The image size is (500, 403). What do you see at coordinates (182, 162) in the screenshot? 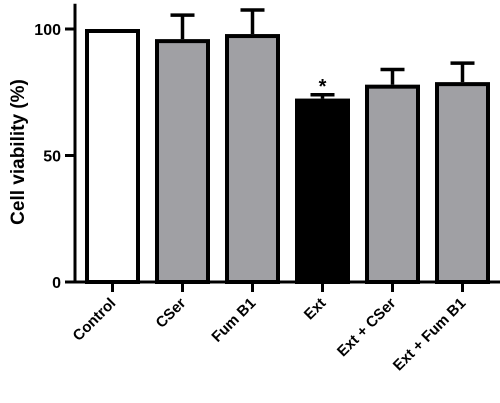
I see `bar-cser` at bounding box center [182, 162].